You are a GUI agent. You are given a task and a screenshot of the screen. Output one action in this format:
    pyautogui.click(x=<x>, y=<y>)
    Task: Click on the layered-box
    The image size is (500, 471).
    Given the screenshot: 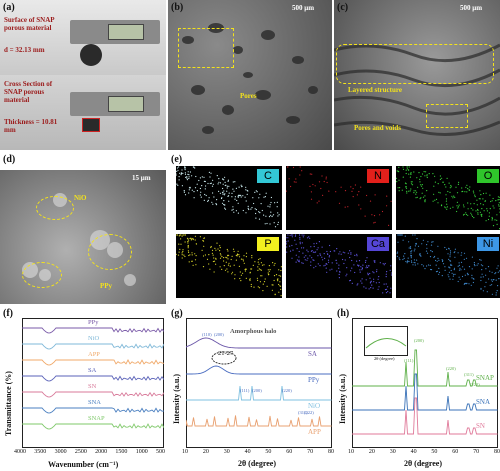 What is the action you would take?
    pyautogui.click(x=415, y=64)
    